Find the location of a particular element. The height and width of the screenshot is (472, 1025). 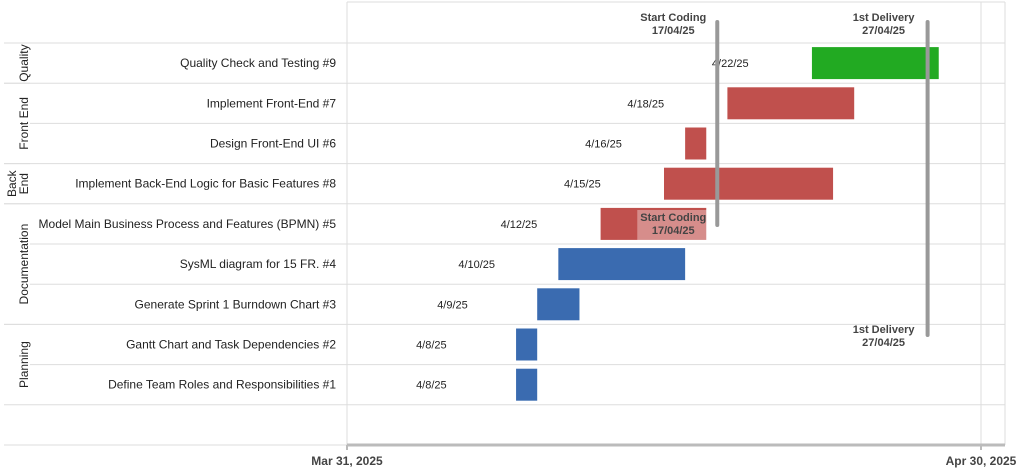

task-label: Quality Check and Testing #9 is located at coordinates (258, 63).